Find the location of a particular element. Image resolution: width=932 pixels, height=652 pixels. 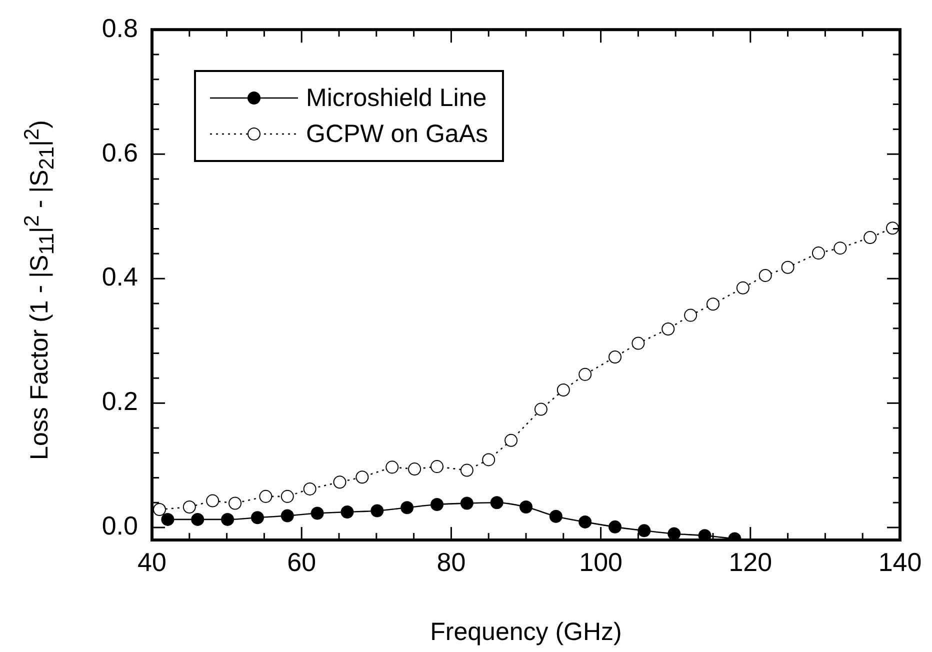

x-tick-label: 60 is located at coordinates (301, 561).